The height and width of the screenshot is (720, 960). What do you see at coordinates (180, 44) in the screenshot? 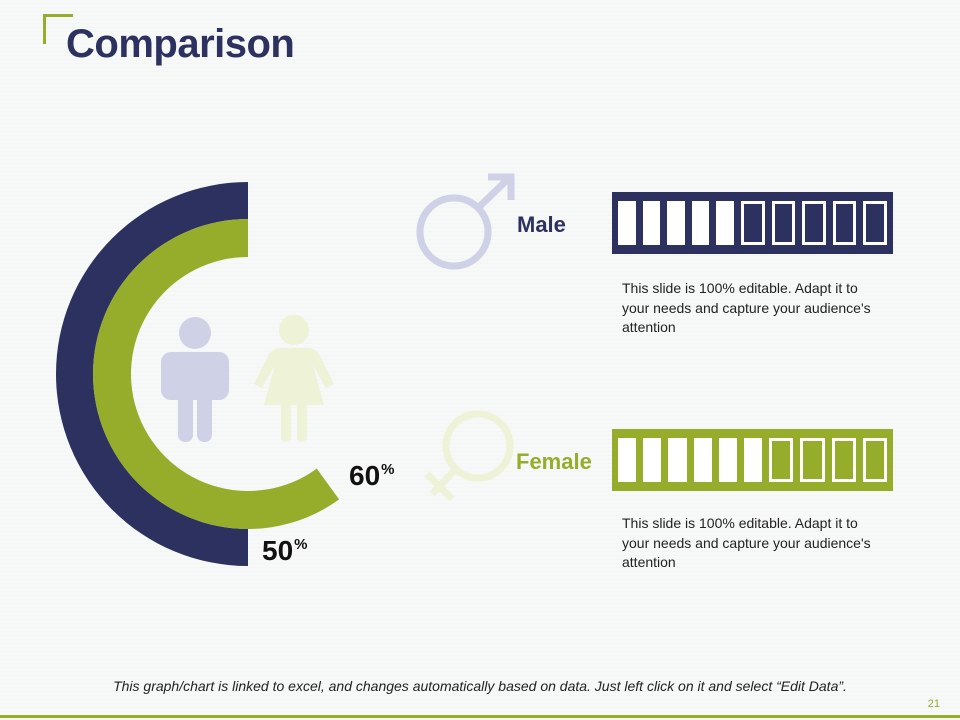
I see `page-title: Comparison` at bounding box center [180, 44].